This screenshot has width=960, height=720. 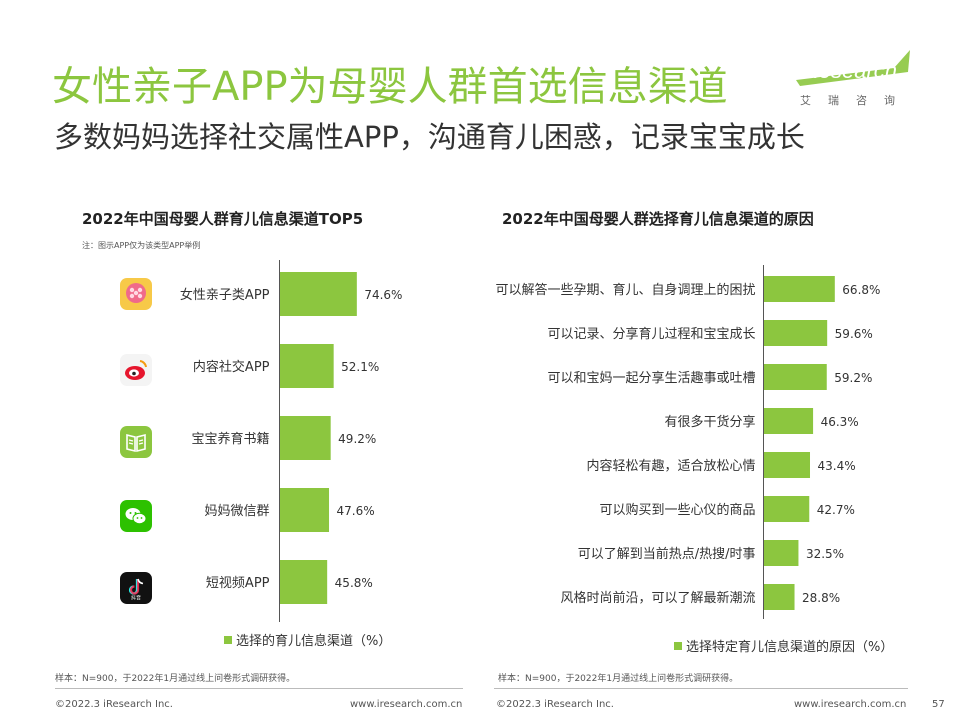 I want to click on right-value-label: 46.3%, so click(x=840, y=422).